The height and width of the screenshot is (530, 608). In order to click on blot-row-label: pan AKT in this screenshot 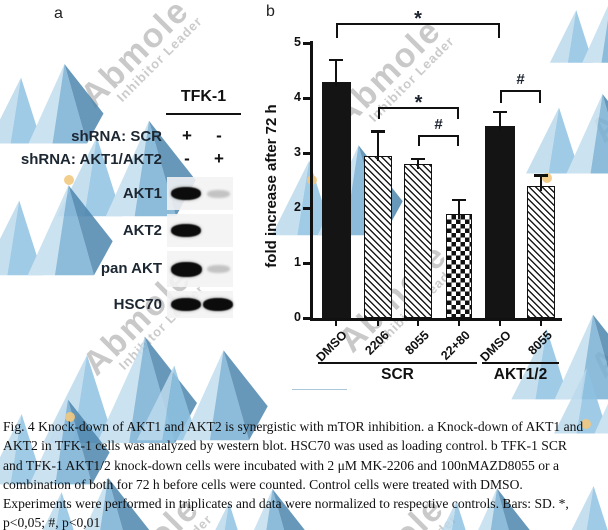, I will do `click(131, 268)`.